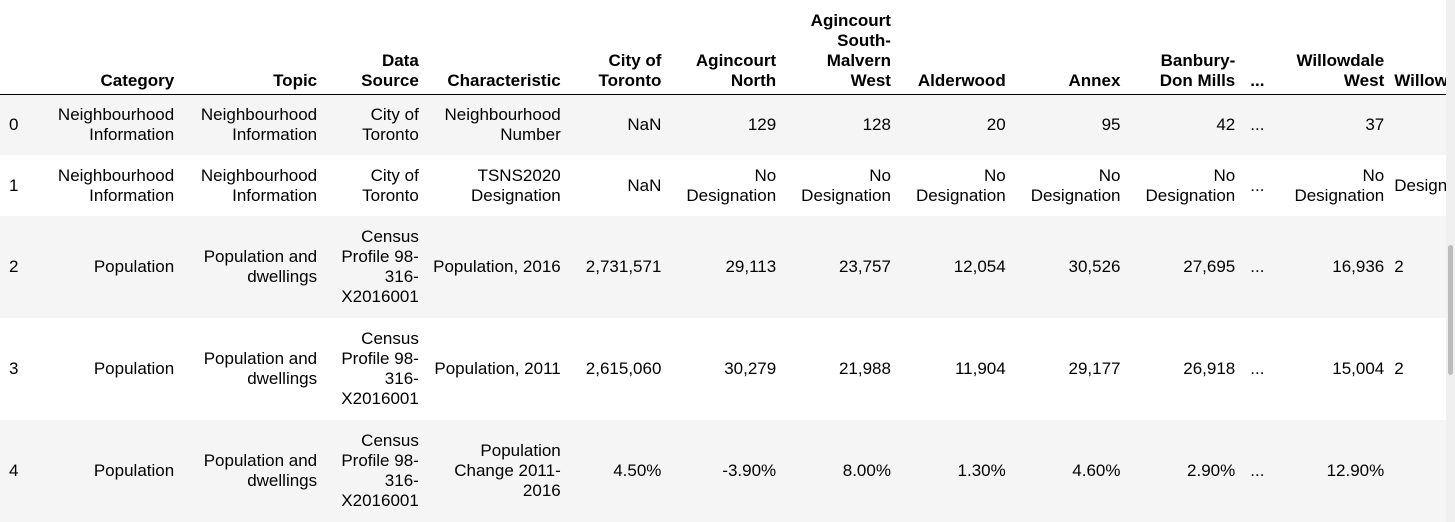  Describe the element at coordinates (1450, 310) in the screenshot. I see `scrollbar-thumb` at that location.